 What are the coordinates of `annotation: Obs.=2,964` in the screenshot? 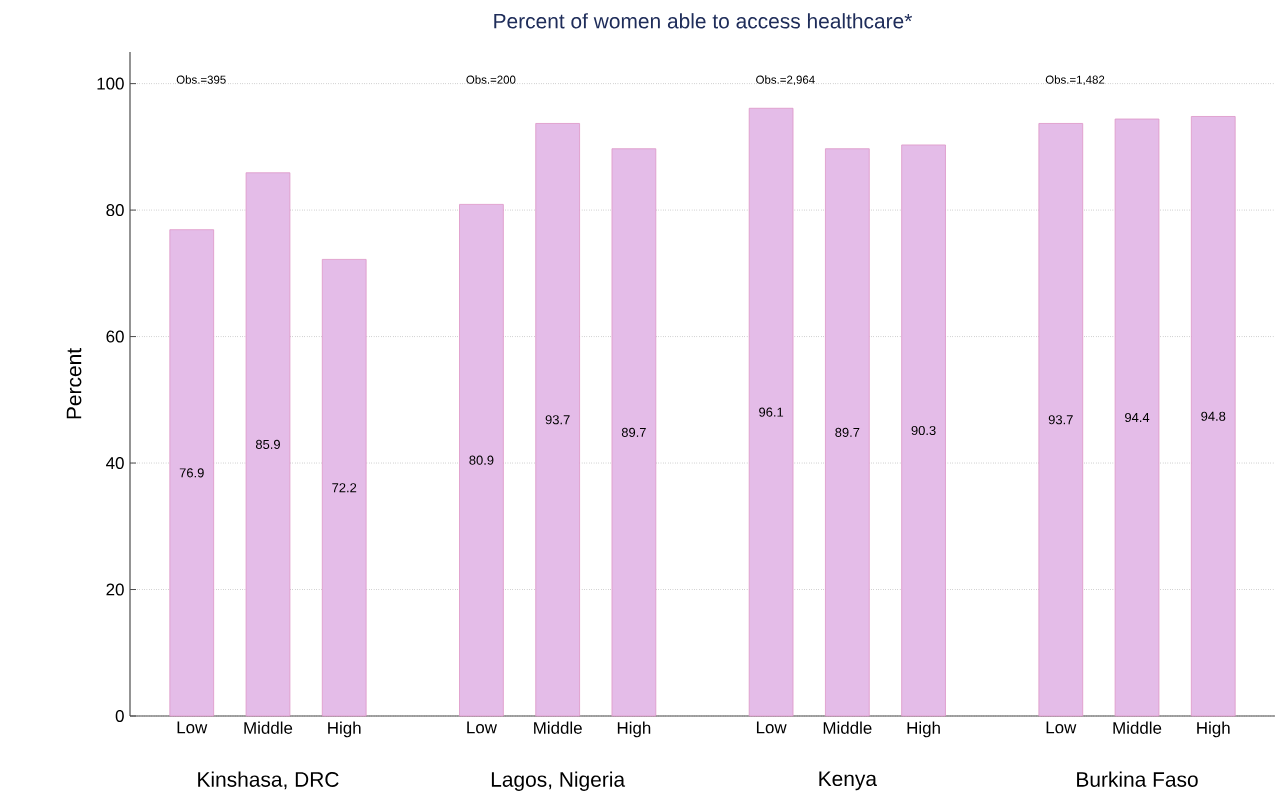 It's located at (785, 80).